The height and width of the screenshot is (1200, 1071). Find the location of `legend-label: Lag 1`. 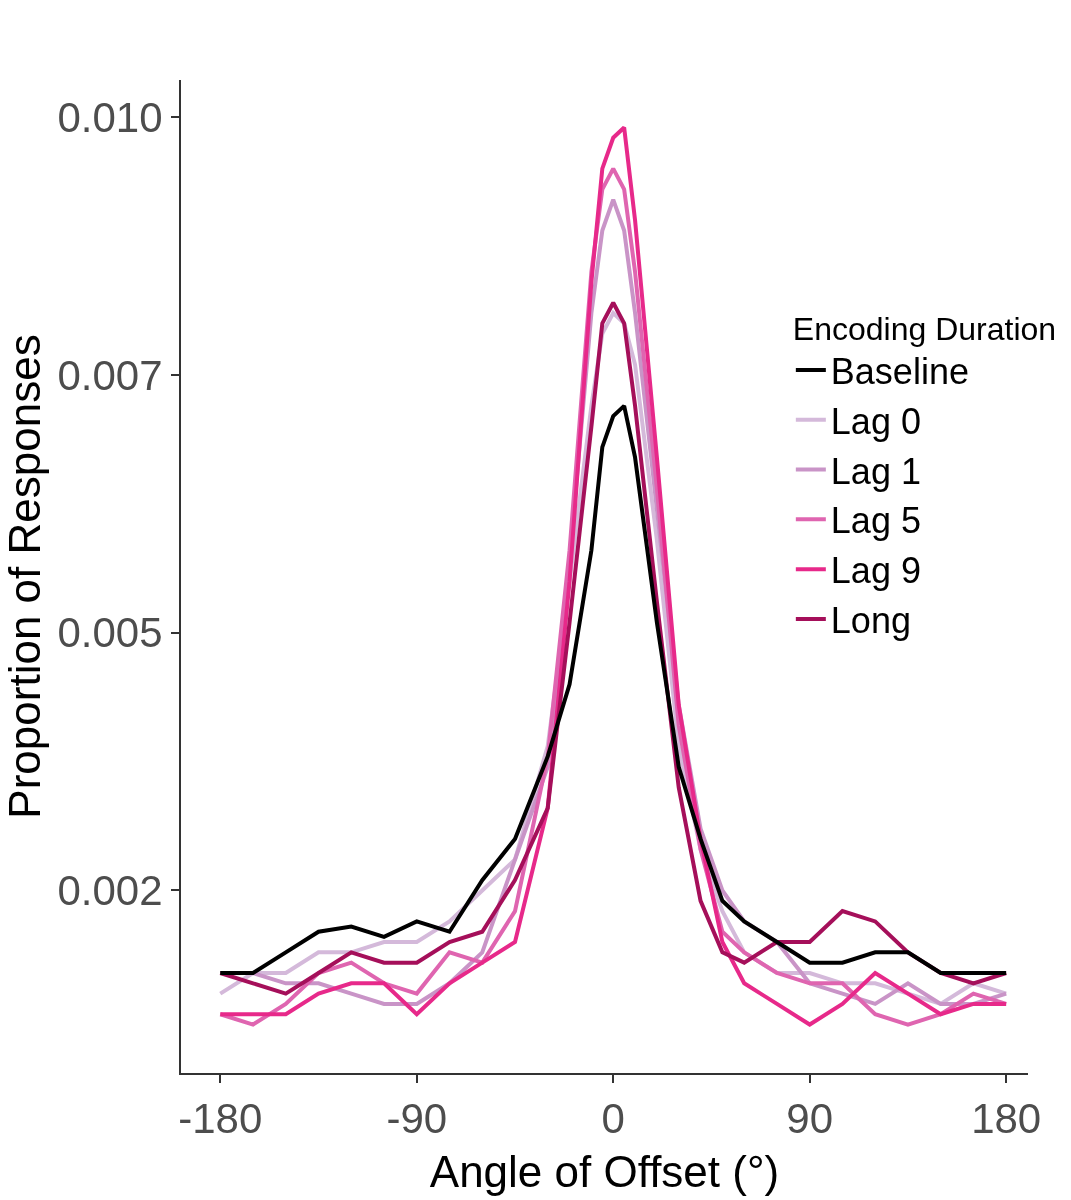

legend-label: Lag 1 is located at coordinates (875, 471).